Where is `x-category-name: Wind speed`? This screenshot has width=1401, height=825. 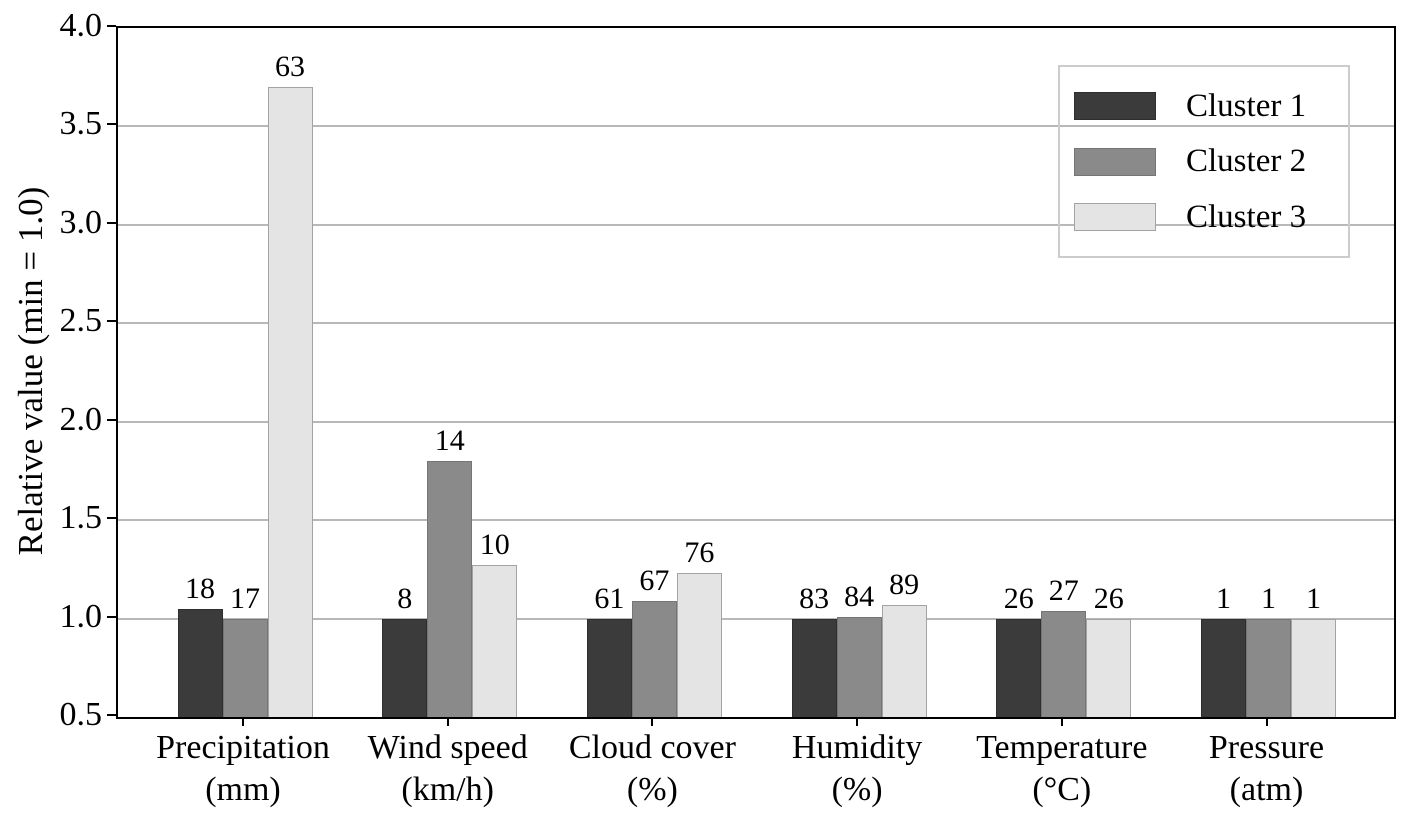 x-category-name: Wind speed is located at coordinates (447, 747).